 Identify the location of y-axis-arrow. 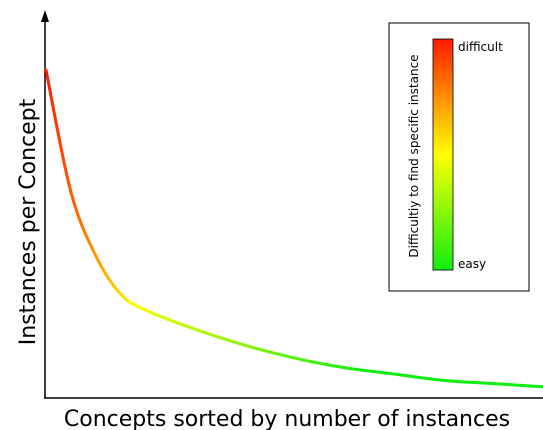
(45, 16).